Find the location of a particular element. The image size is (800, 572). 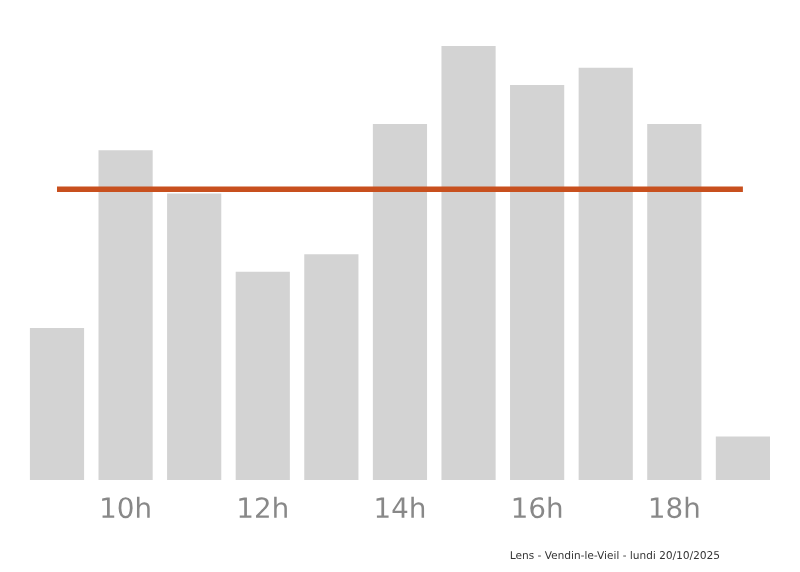

x-tick-label: 14h is located at coordinates (400, 507).